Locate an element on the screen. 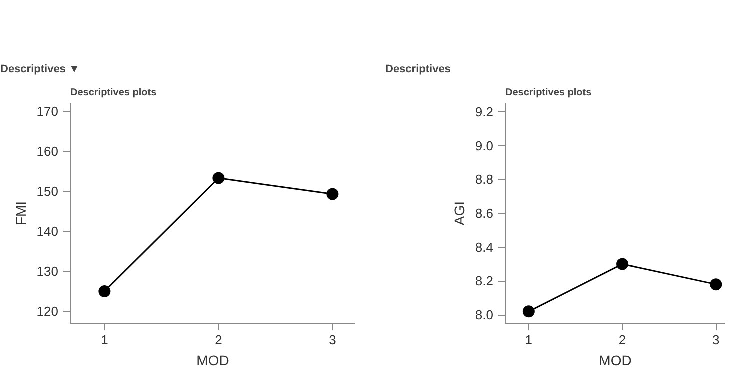 This screenshot has width=731, height=371. y-tick-label: 9.2 is located at coordinates (484, 112).